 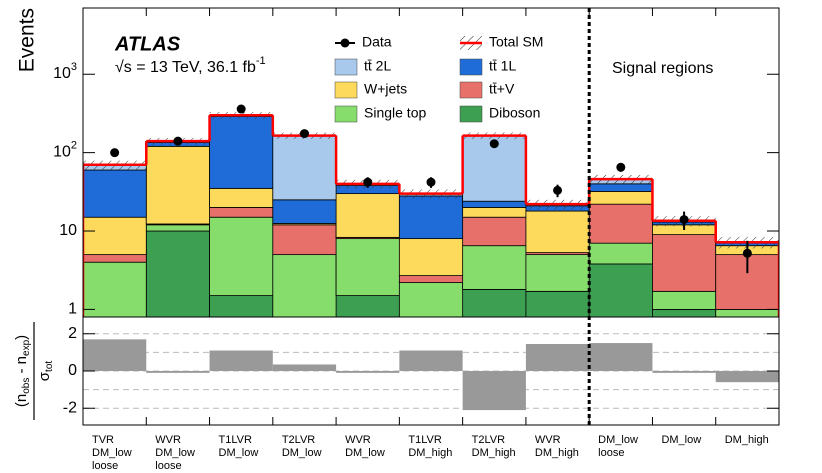 I want to click on legend-label: W+jets, so click(x=385, y=89).